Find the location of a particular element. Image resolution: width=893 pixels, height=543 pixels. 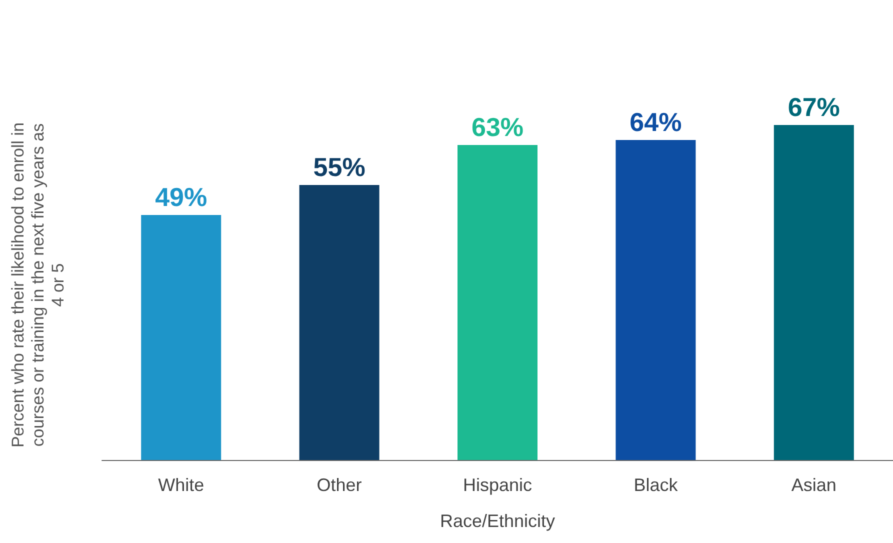

data-label: 67% is located at coordinates (814, 107).